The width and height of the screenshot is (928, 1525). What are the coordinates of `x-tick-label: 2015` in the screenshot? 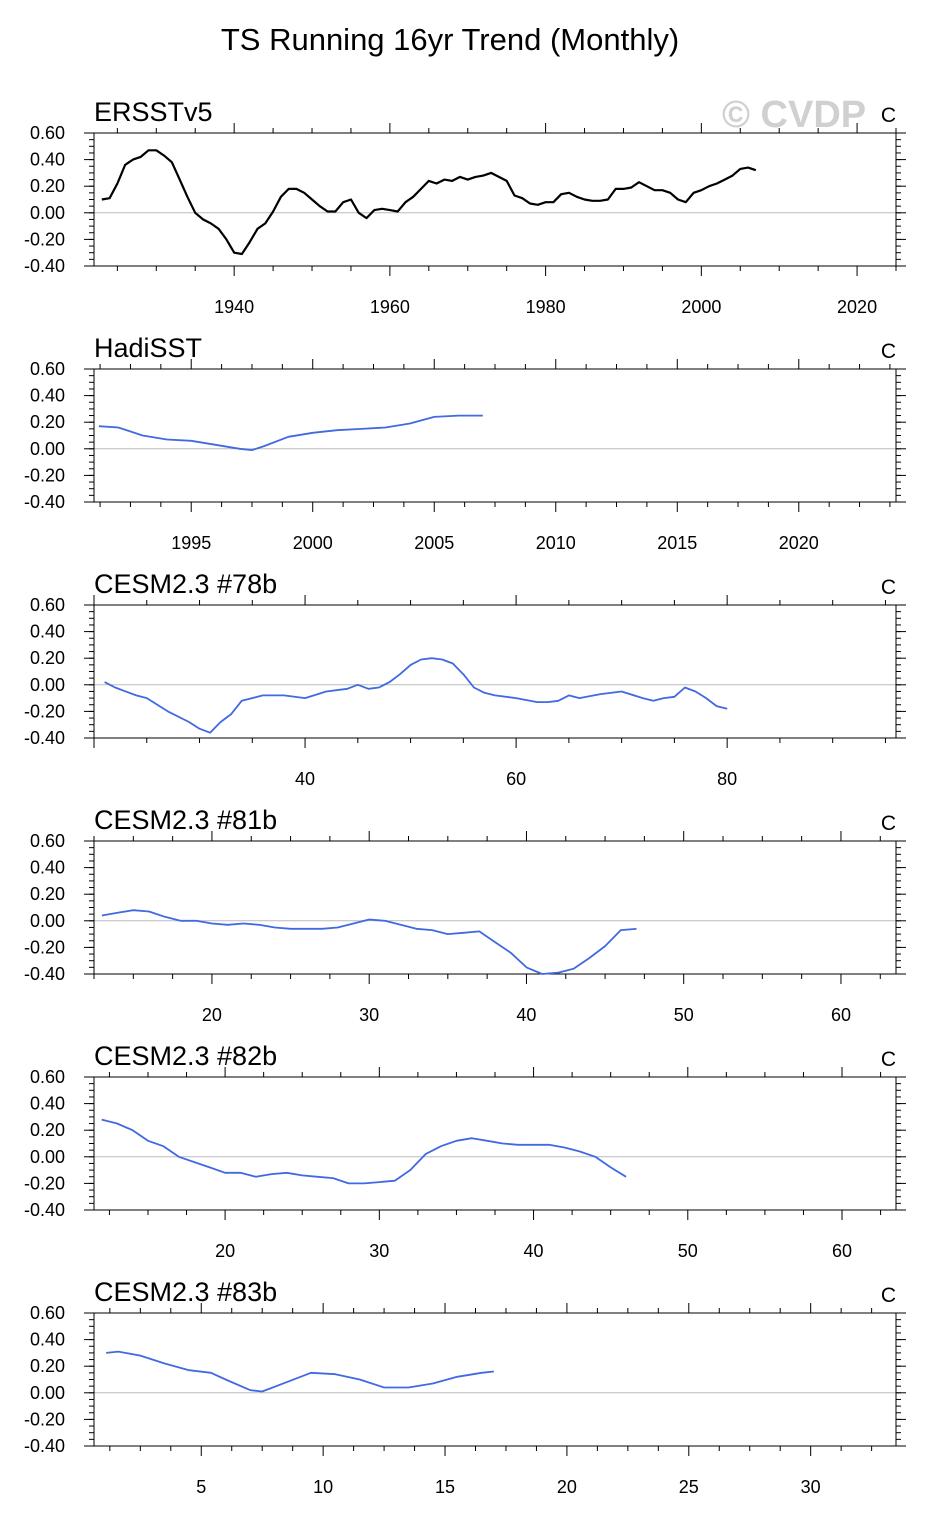 It's located at (677, 543).